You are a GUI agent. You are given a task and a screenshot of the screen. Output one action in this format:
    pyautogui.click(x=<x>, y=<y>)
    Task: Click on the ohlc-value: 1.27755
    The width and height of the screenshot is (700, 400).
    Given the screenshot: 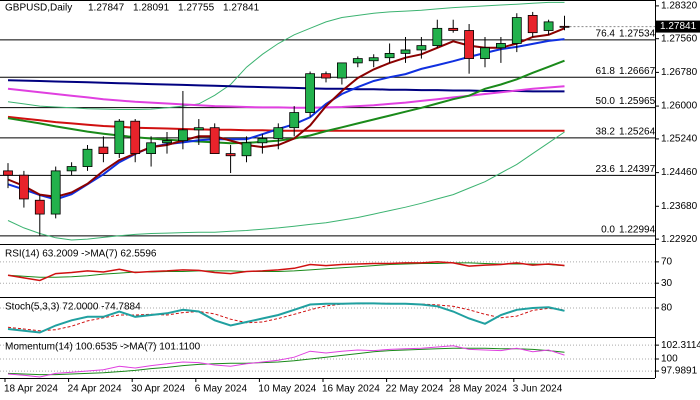 What is the action you would take?
    pyautogui.click(x=196, y=8)
    